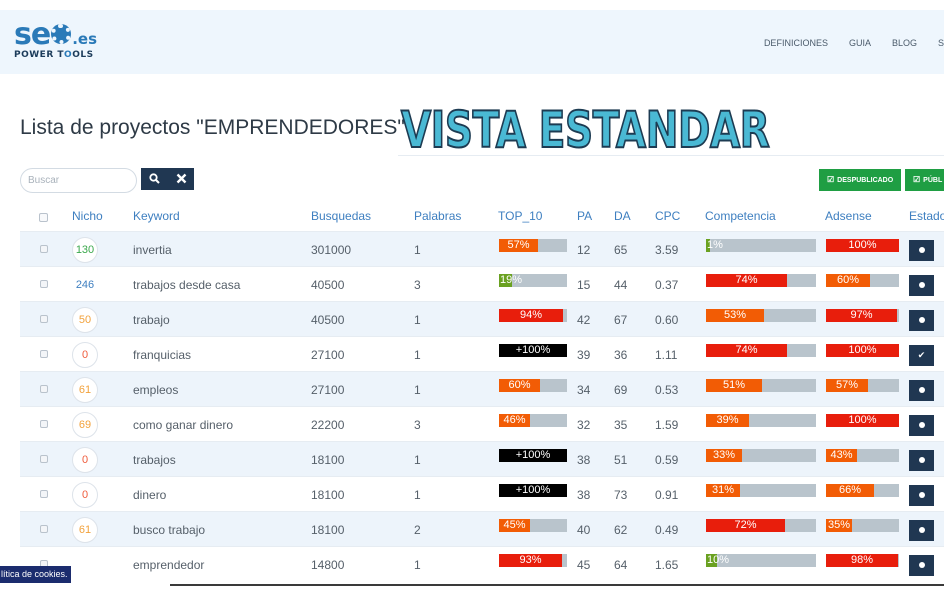 This screenshot has height=590, width=944. I want to click on pa-cell: 32, so click(584, 425).